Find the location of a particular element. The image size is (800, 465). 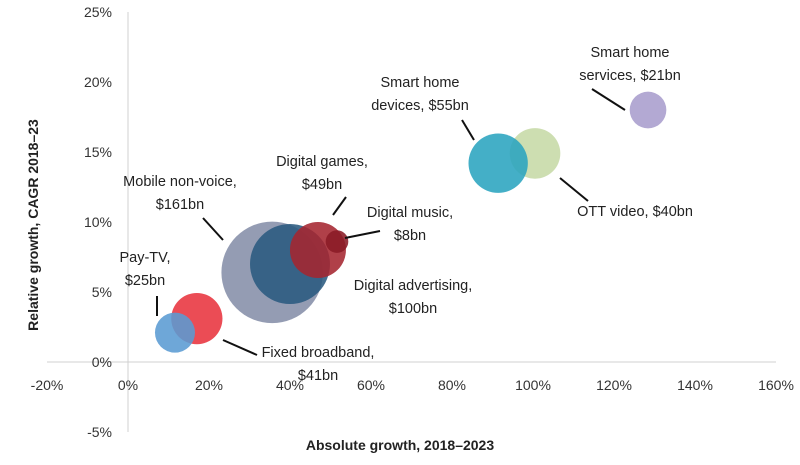

x-tick-label: 20% is located at coordinates (209, 385).